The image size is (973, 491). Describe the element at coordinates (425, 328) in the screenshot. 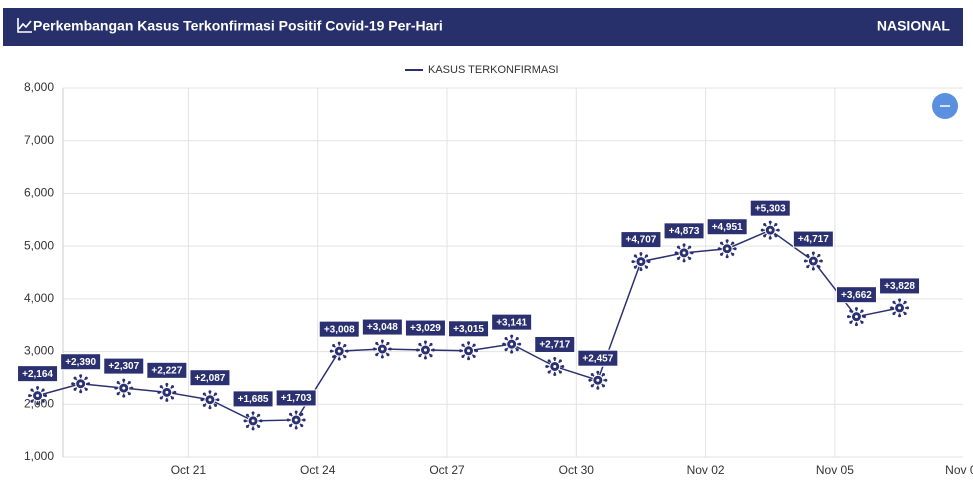

I see `value-label: +3,029` at that location.